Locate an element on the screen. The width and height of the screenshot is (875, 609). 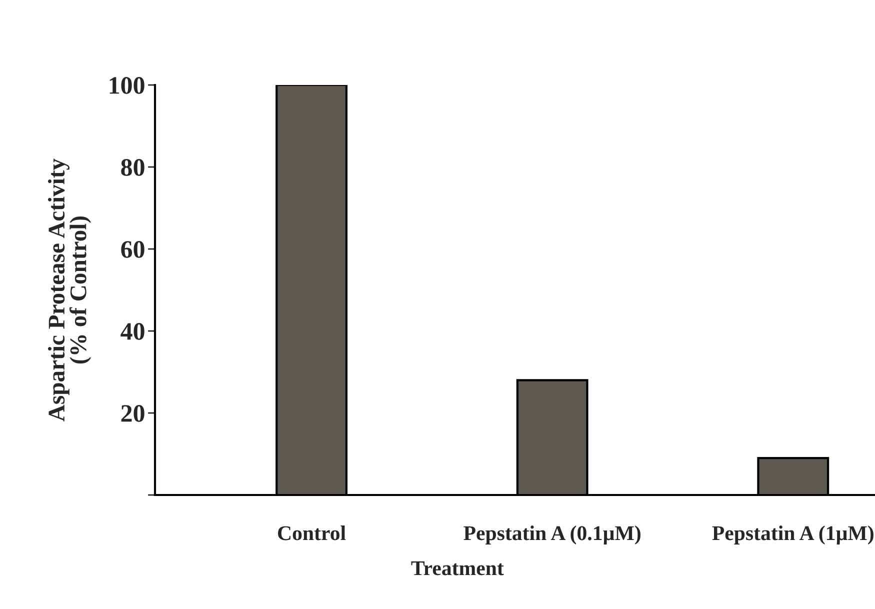
y-tick-label: 40 is located at coordinates (132, 331).